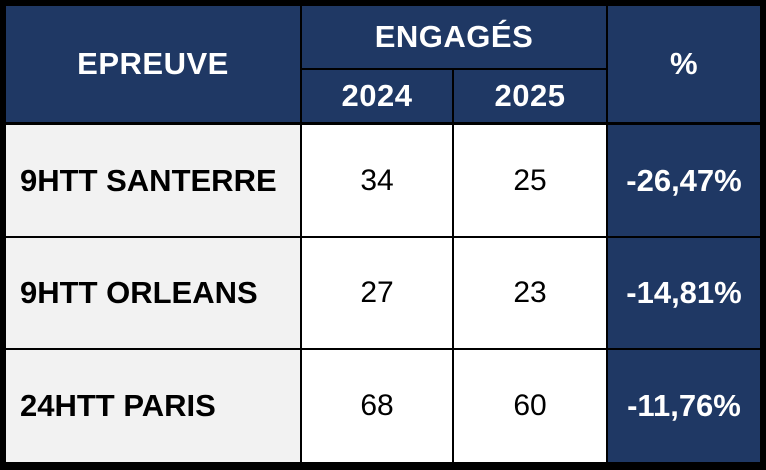  What do you see at coordinates (118, 405) in the screenshot?
I see `epreuve-name: 24HTT PARIS` at bounding box center [118, 405].